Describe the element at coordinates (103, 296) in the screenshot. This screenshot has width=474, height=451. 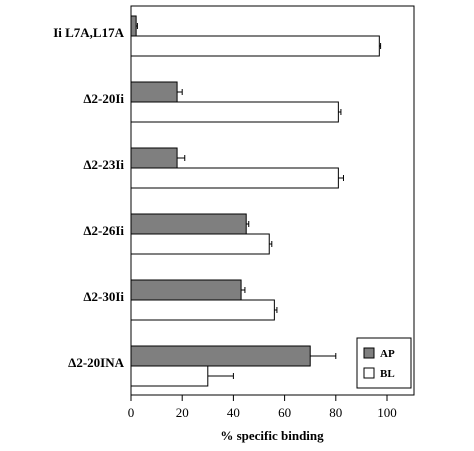
I see `category-label: Δ2-30Ii` at that location.